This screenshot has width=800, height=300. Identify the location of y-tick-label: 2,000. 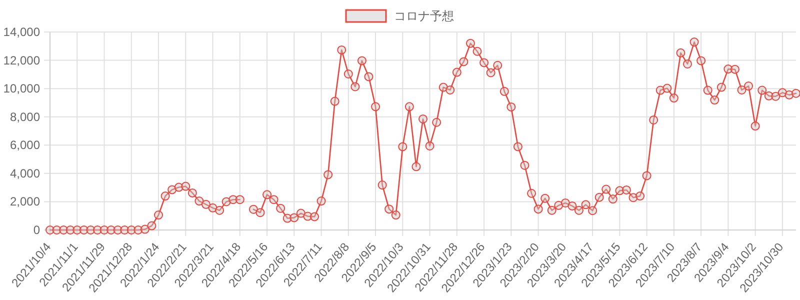
(25, 201).